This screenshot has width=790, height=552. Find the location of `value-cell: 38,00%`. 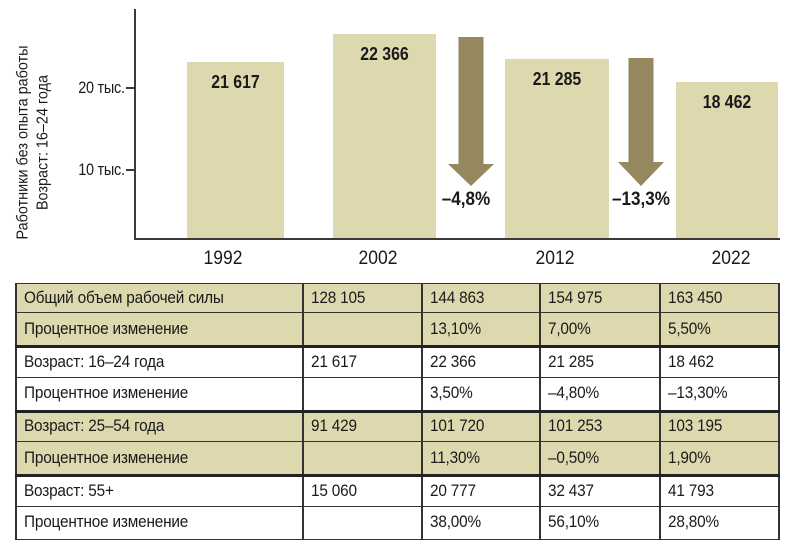

value-cell: 38,00% is located at coordinates (481, 522).